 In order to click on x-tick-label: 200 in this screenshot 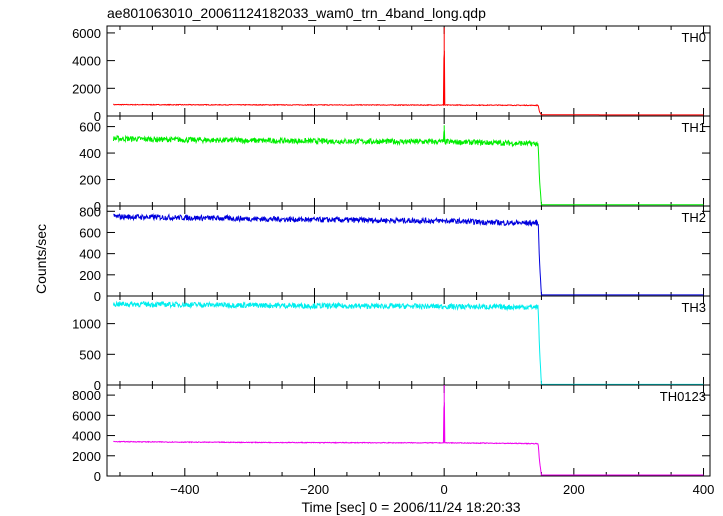, I will do `click(574, 489)`.